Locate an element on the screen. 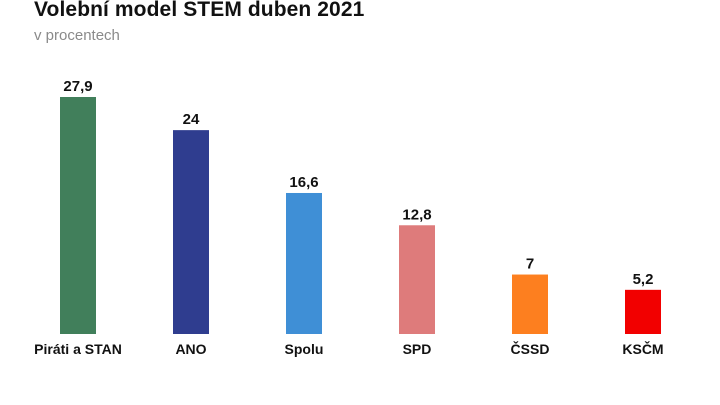  category-label-1: ANO is located at coordinates (190, 349).